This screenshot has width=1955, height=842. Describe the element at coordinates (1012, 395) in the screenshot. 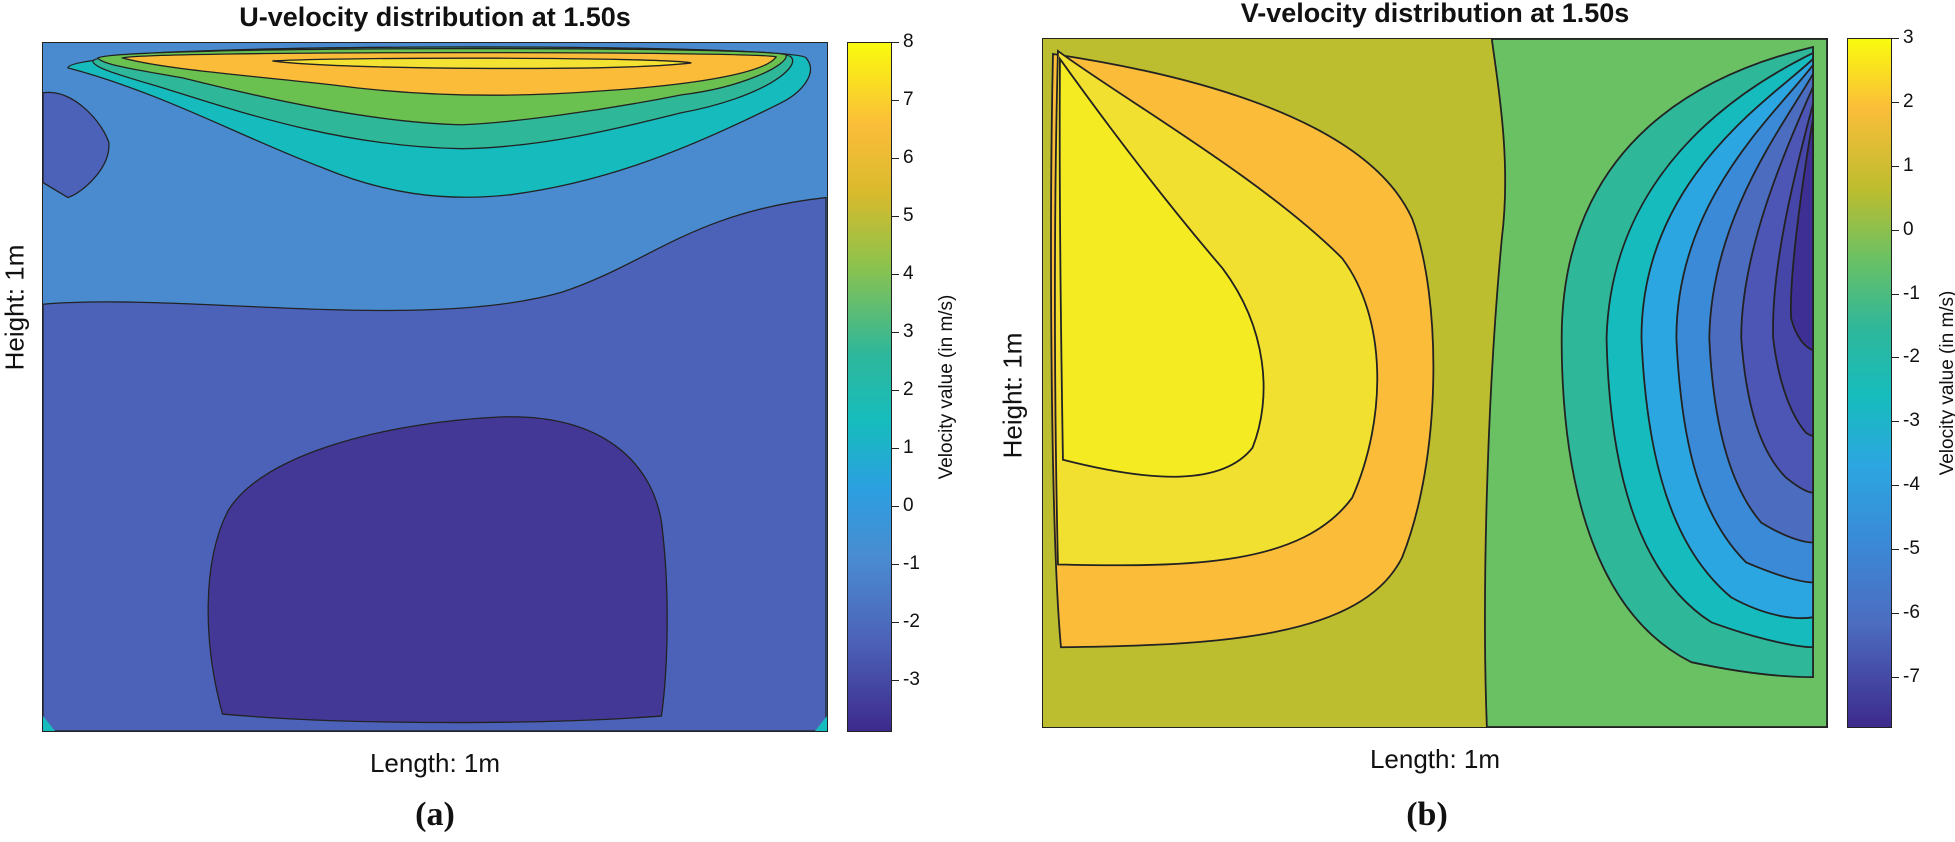

I see `y-axis-label-b: Height: 1m` at that location.